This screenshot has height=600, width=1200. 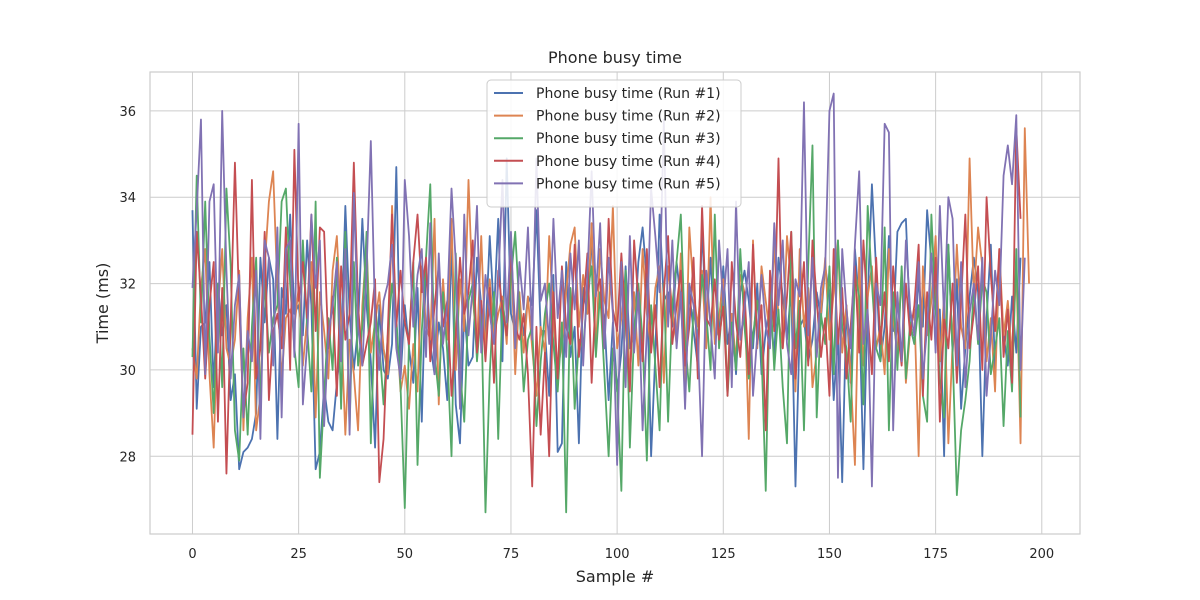 I want to click on x-tick-label: 200, so click(x=1041, y=554).